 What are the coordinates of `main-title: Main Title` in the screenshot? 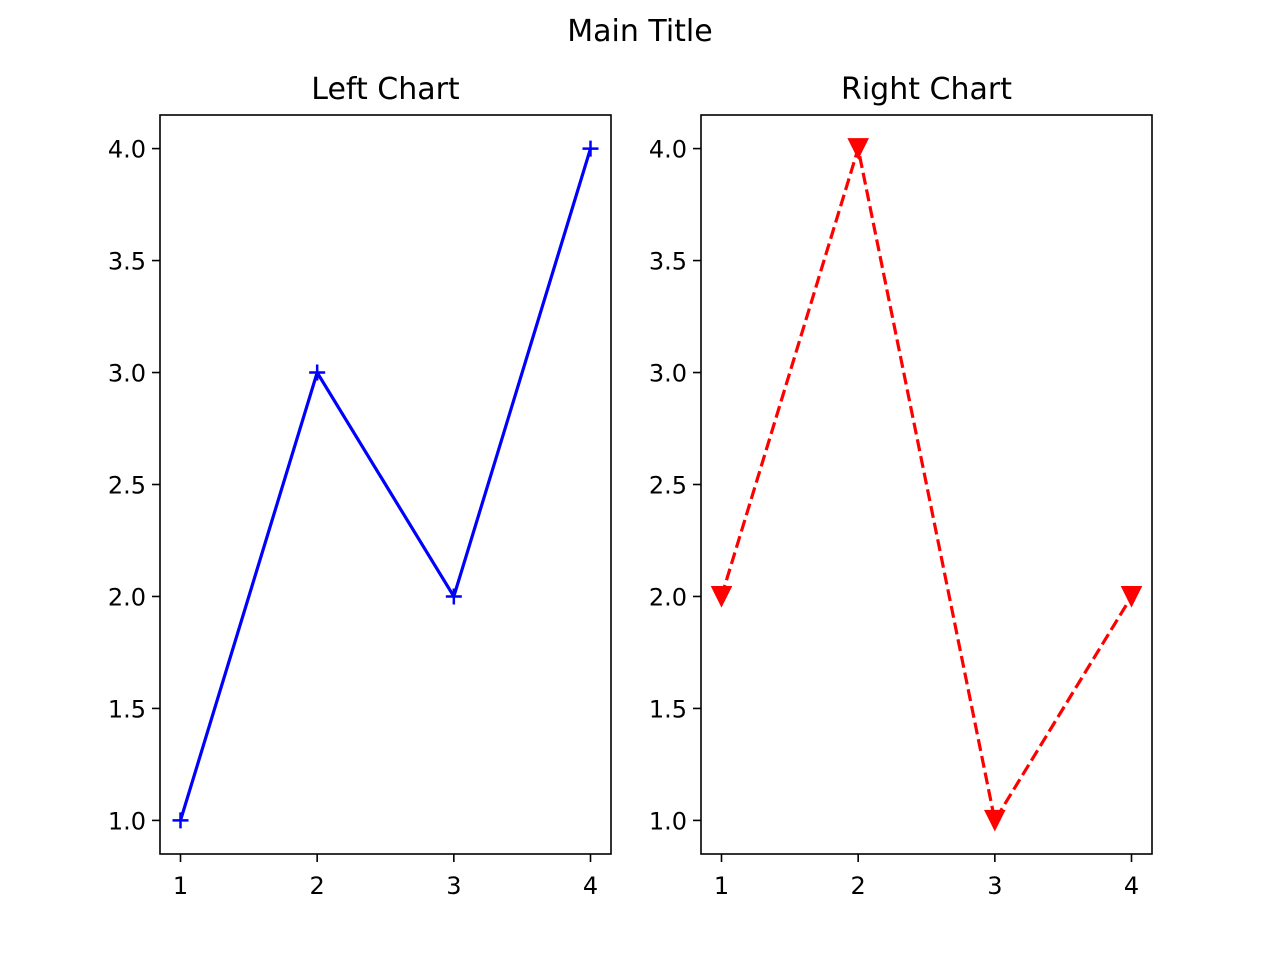 It's located at (640, 31).